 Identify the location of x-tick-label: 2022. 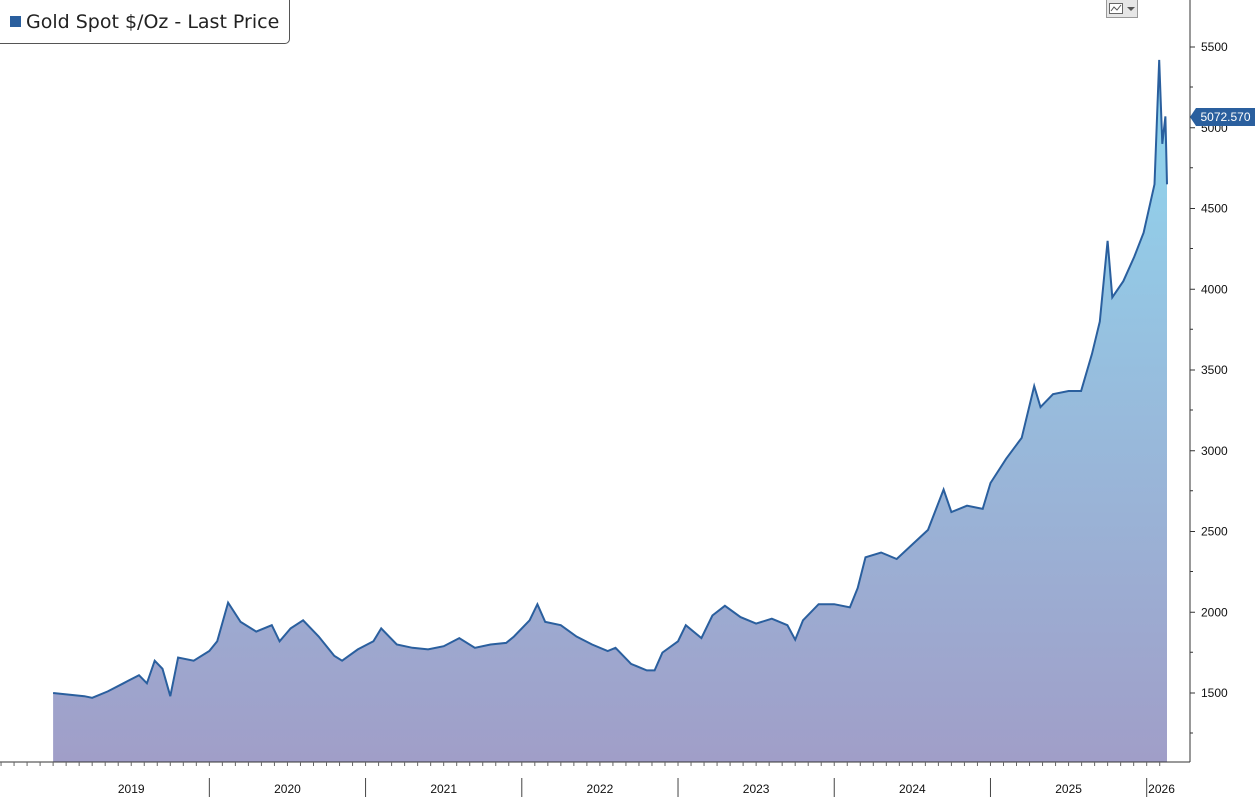
(600, 789).